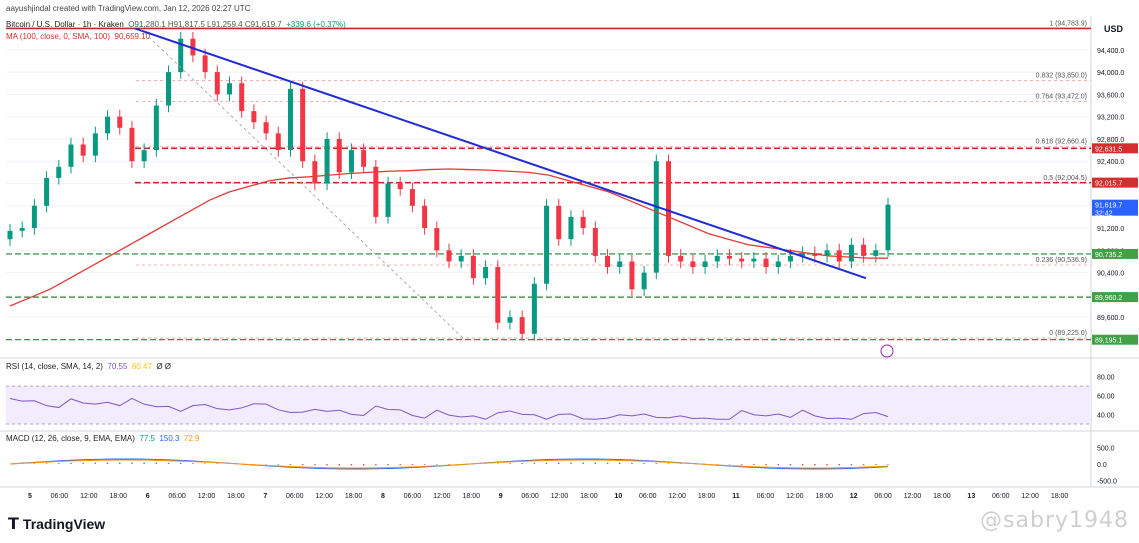  Describe the element at coordinates (736, 496) in the screenshot. I see `time-tick-label: 11` at that location.